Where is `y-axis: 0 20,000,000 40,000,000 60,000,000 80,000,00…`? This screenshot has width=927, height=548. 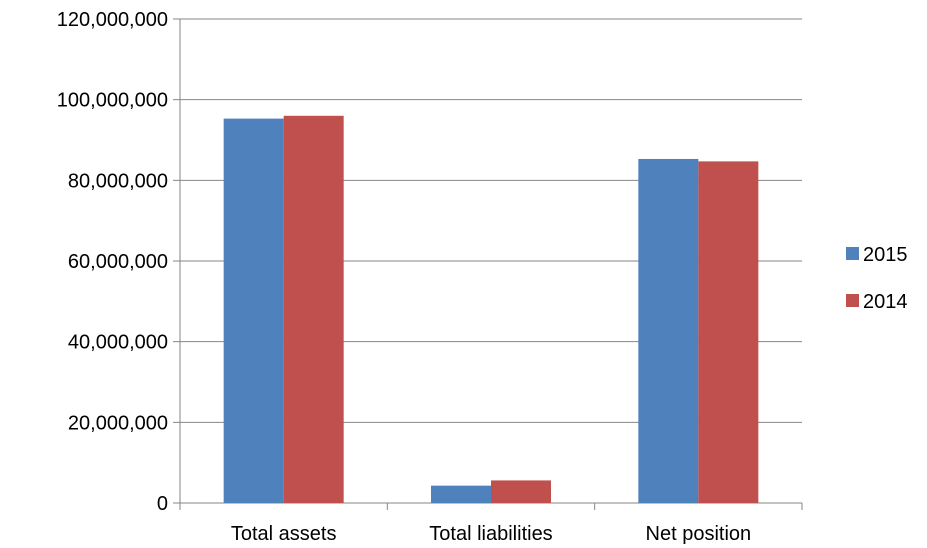
y-axis: 0 20,000,000 40,000,000 60,000,000 80,000,00… is located at coordinates (119, 262).